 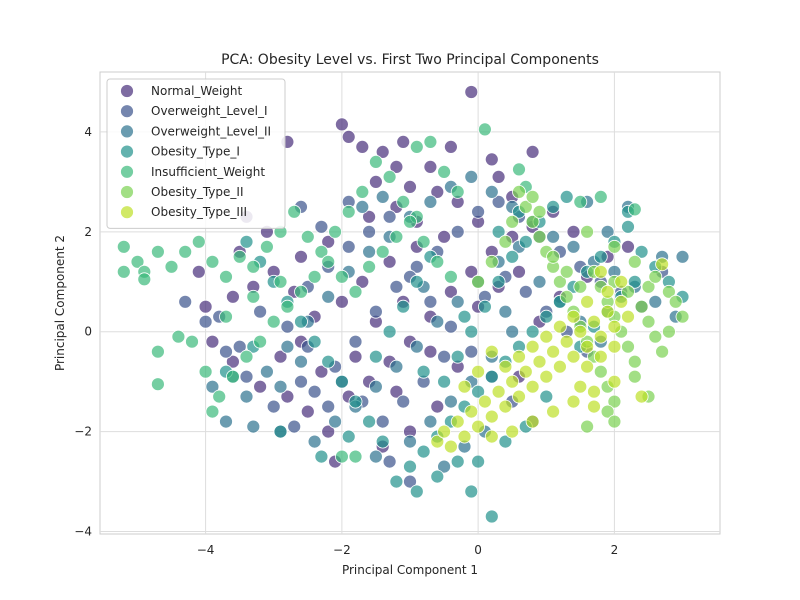 I want to click on legend-label: Overweight_Level_I, so click(x=209, y=111).